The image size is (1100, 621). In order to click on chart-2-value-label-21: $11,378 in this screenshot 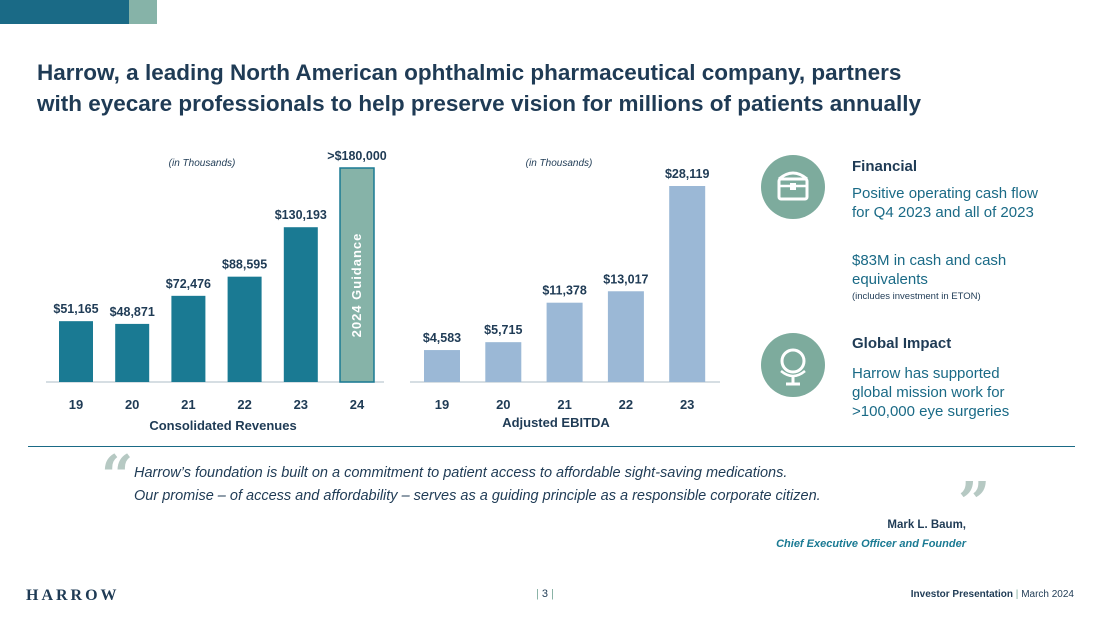, I will do `click(564, 291)`.